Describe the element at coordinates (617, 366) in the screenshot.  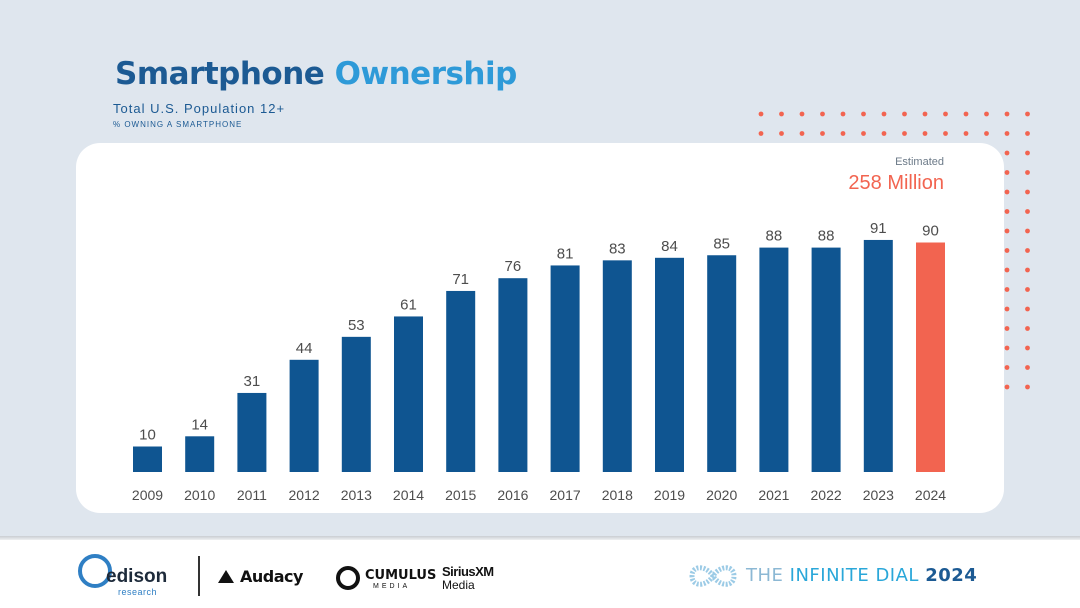
I see `bar-2018` at that location.